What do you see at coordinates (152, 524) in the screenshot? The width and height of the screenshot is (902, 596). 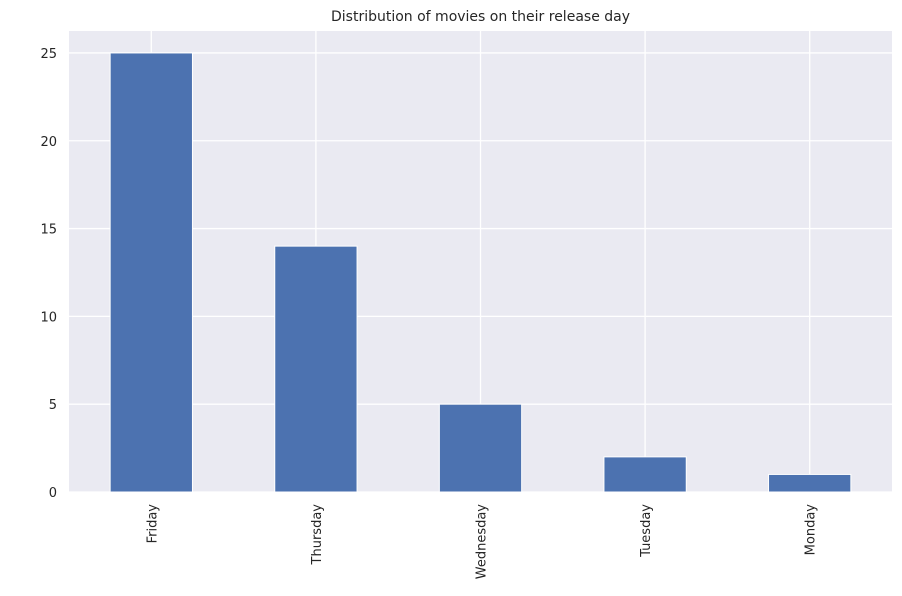 I see `x-tick-label-friday: Friday` at bounding box center [152, 524].